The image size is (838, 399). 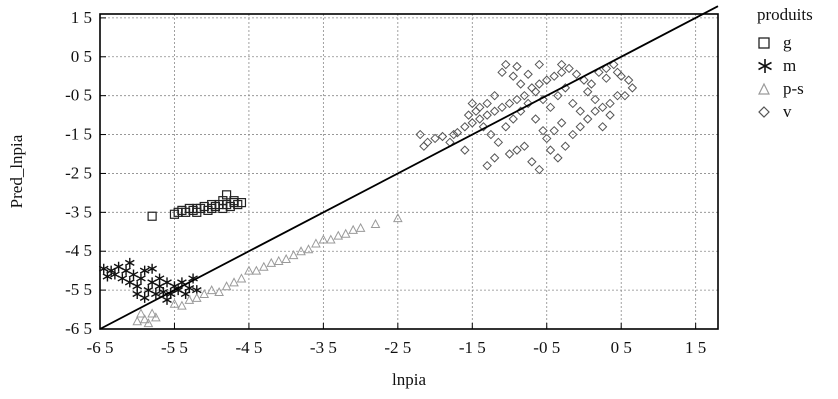 What do you see at coordinates (409, 379) in the screenshot?
I see `x-axis-label: lnpia` at bounding box center [409, 379].